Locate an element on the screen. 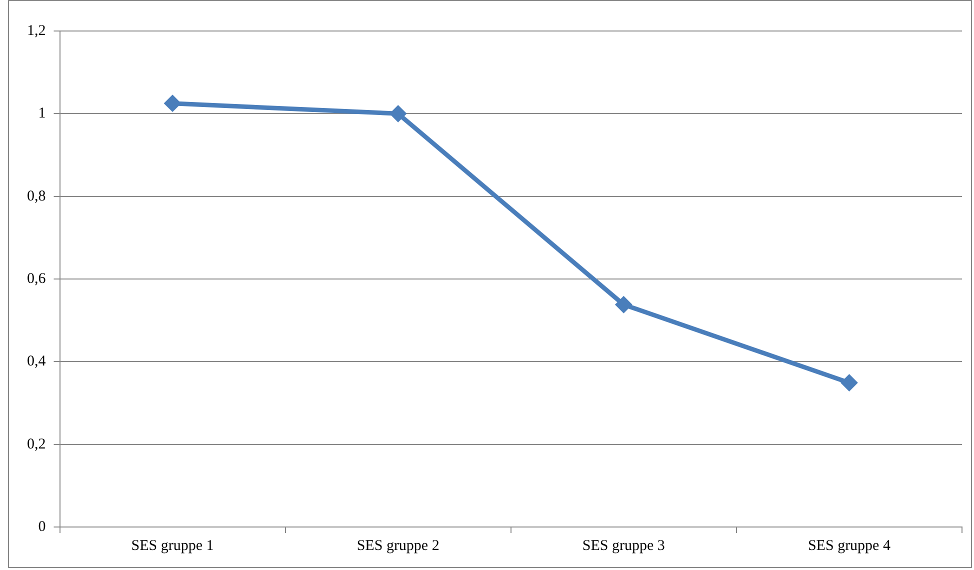 The height and width of the screenshot is (570, 974). x-tick-label: SES gruppe 2 is located at coordinates (398, 546).